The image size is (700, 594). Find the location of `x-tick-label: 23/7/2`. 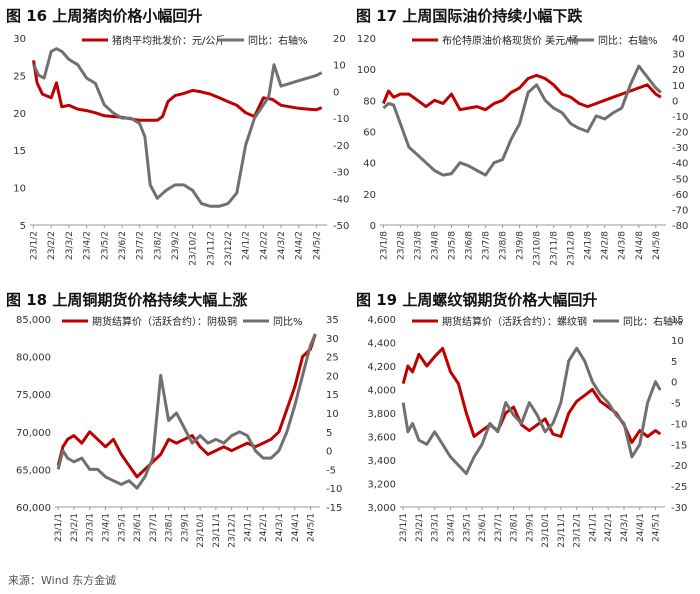

x-tick-label: 23/7/2 is located at coordinates (141, 245).